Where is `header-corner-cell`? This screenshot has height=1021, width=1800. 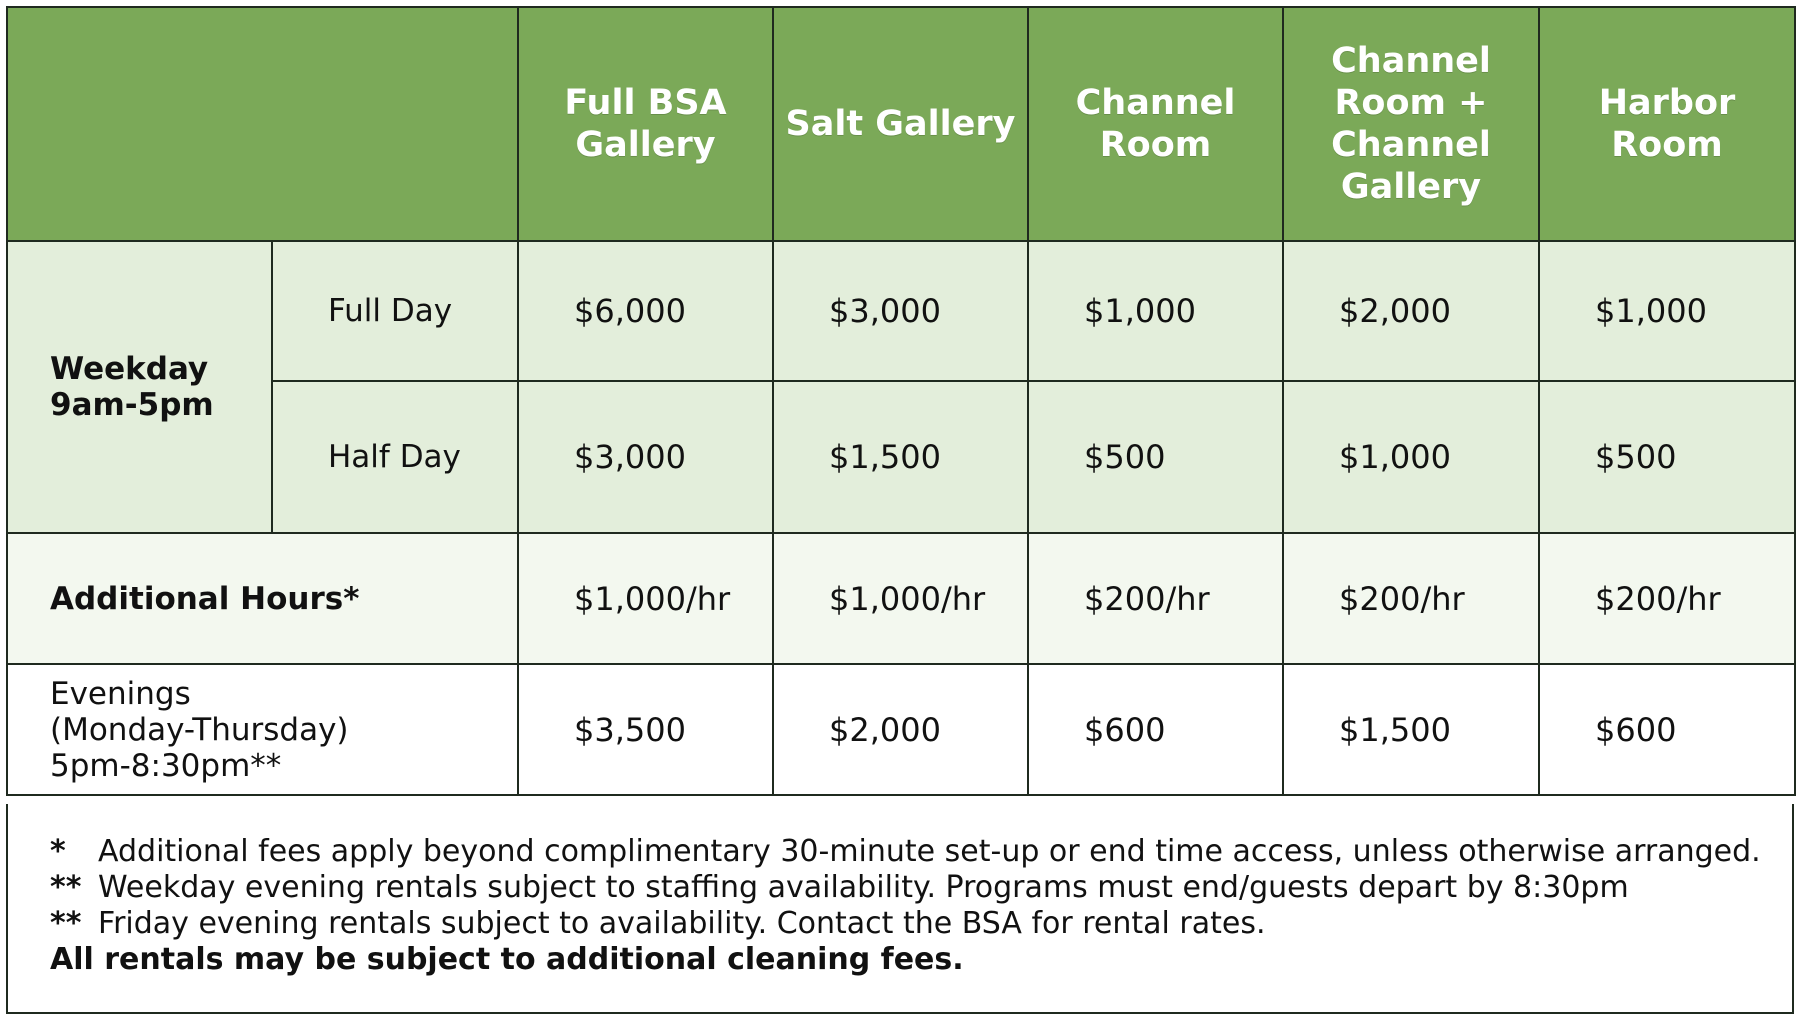
header-corner-cell is located at coordinates (262, 124).